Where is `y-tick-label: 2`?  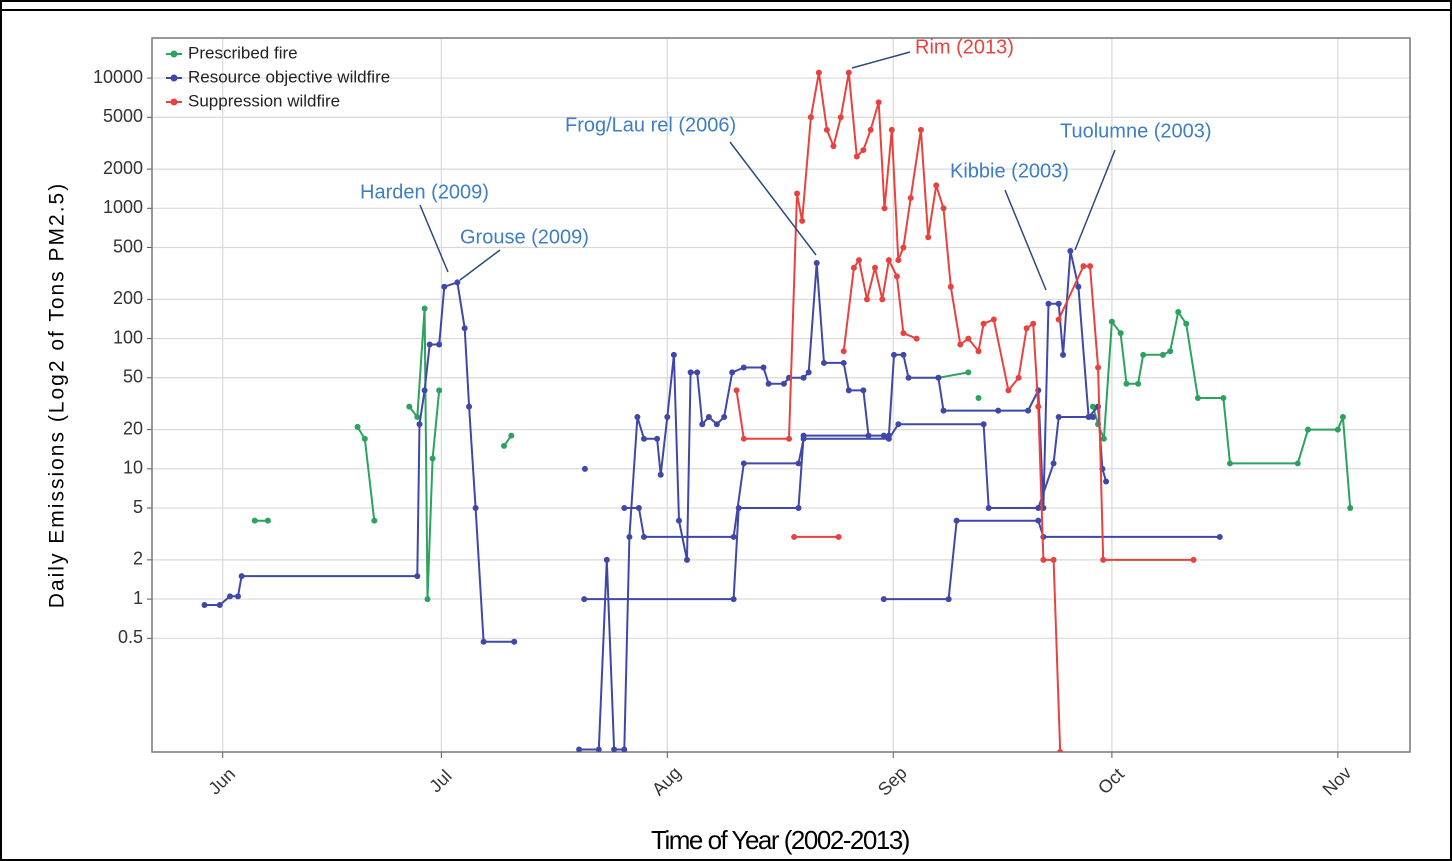
y-tick-label: 2 is located at coordinates (138, 559).